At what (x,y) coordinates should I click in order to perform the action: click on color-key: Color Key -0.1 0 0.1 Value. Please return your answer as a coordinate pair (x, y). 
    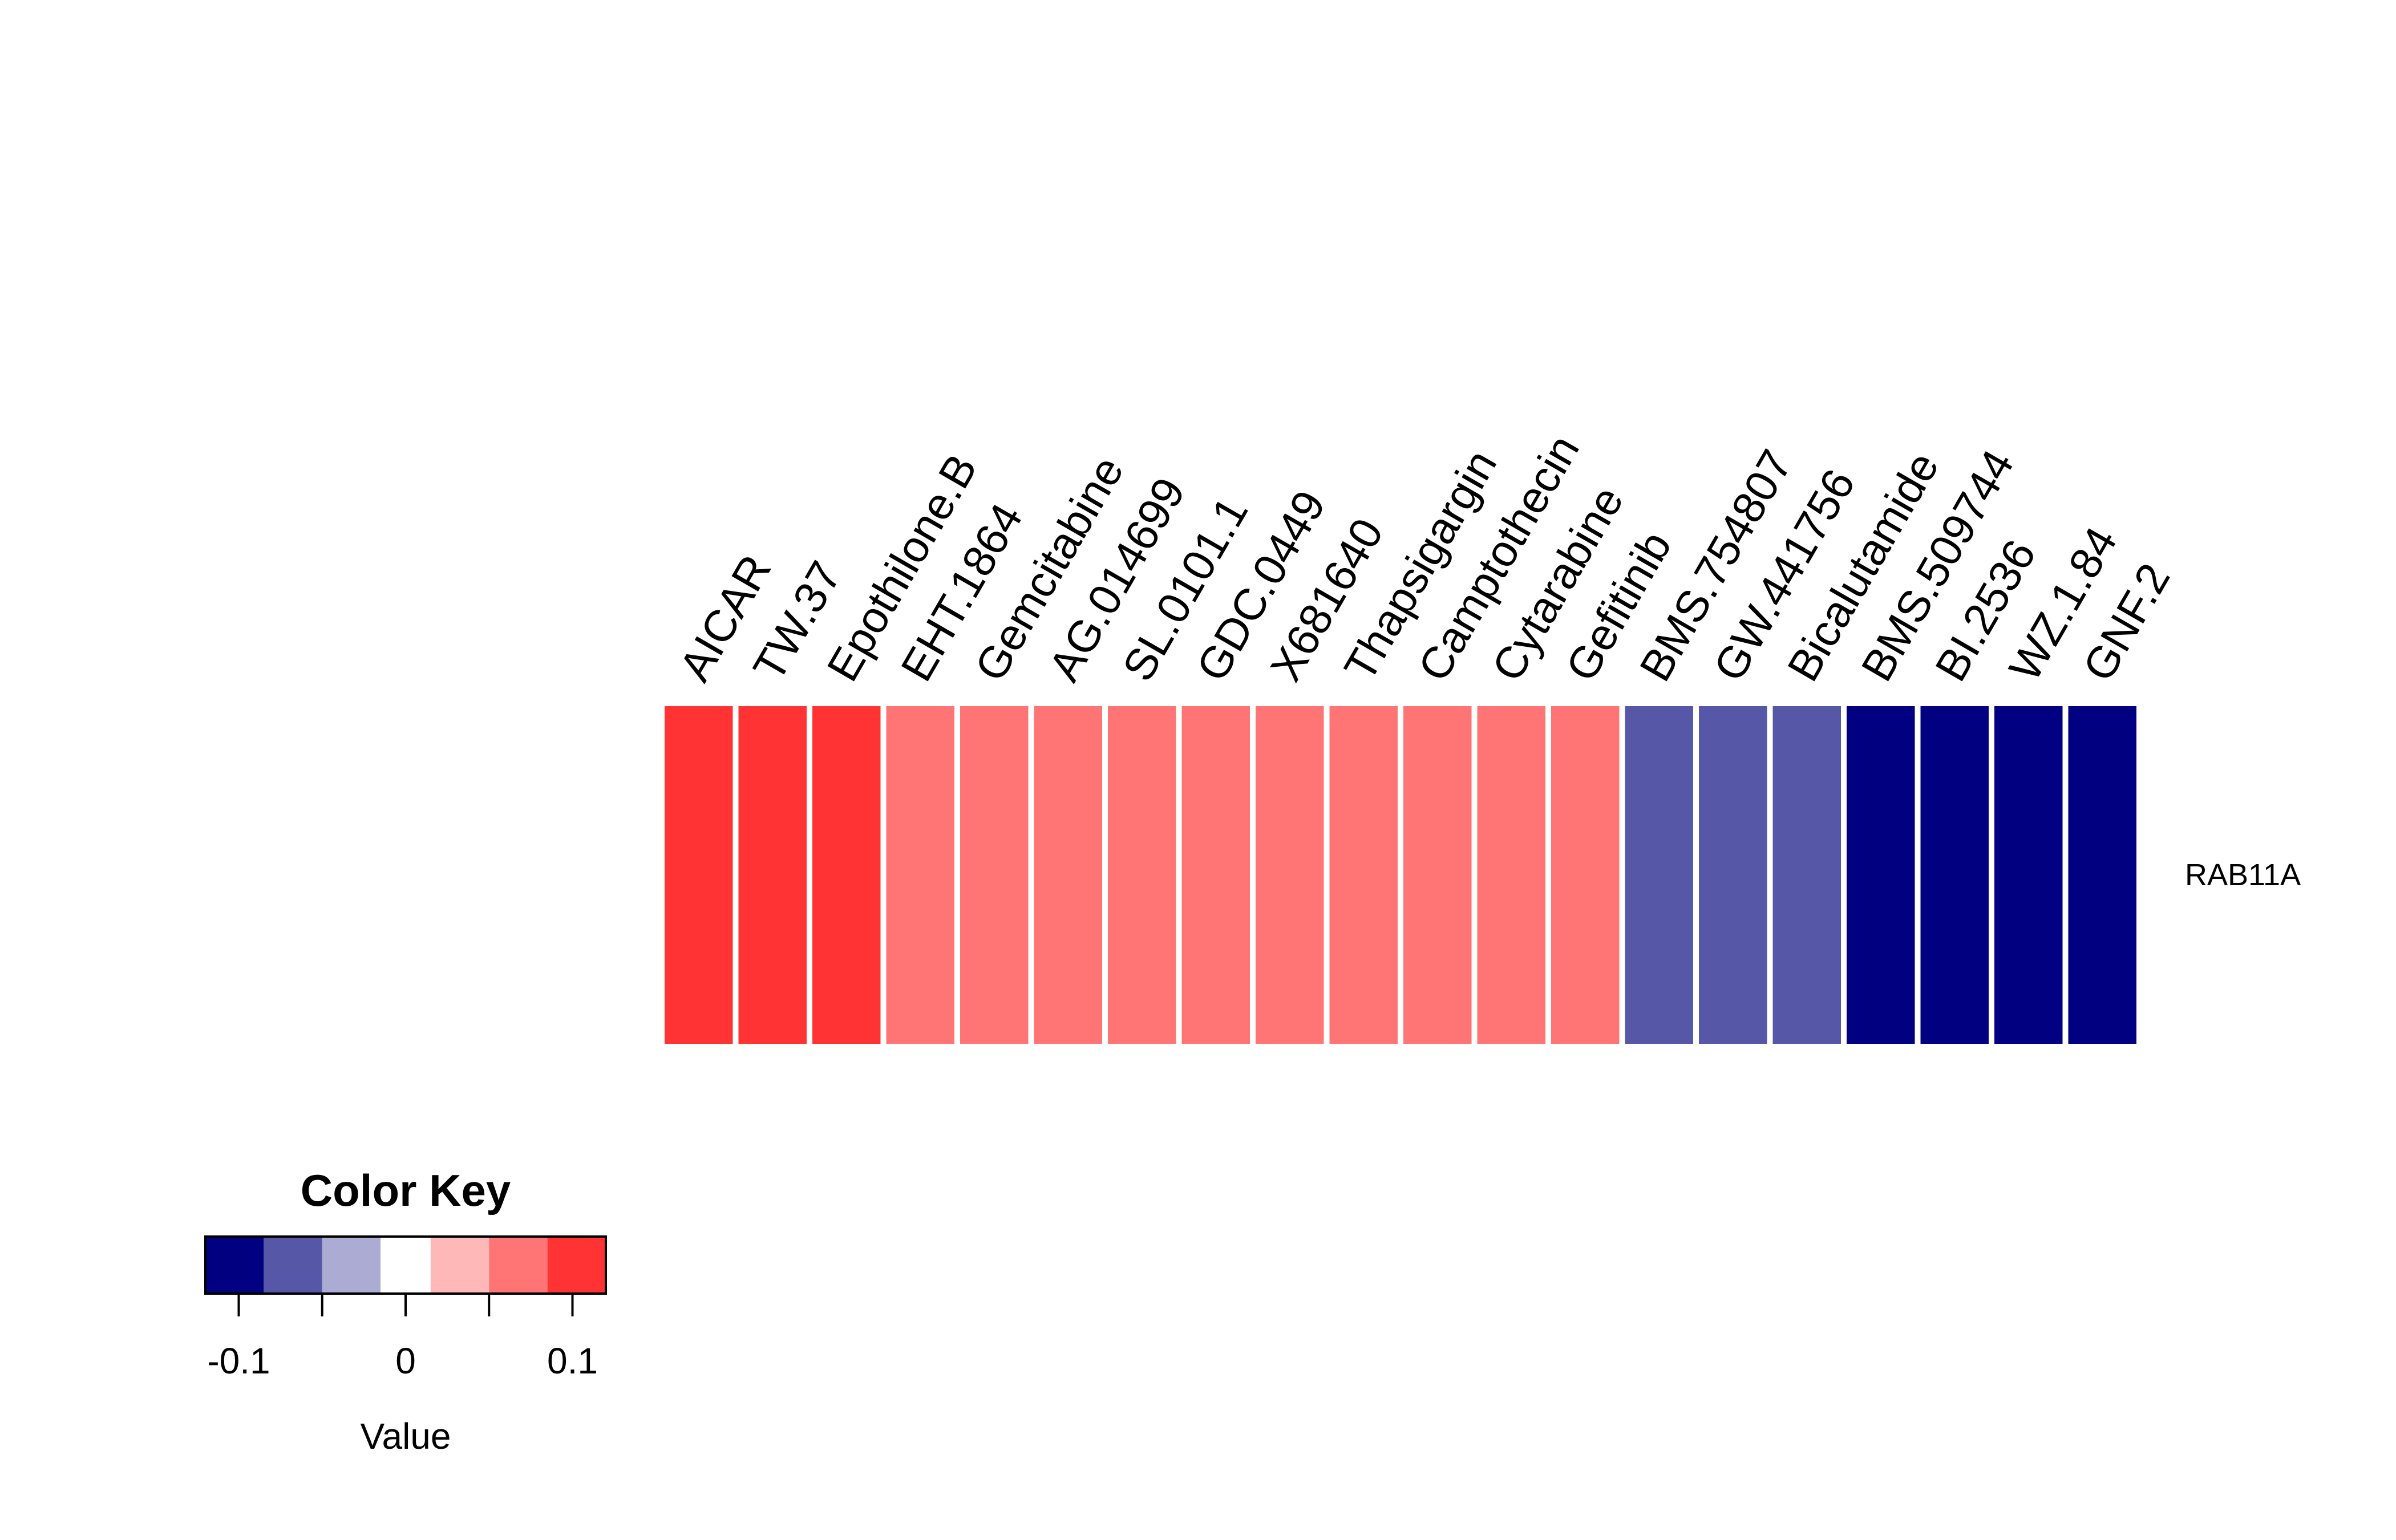
    Looking at the image, I should click on (405, 1311).